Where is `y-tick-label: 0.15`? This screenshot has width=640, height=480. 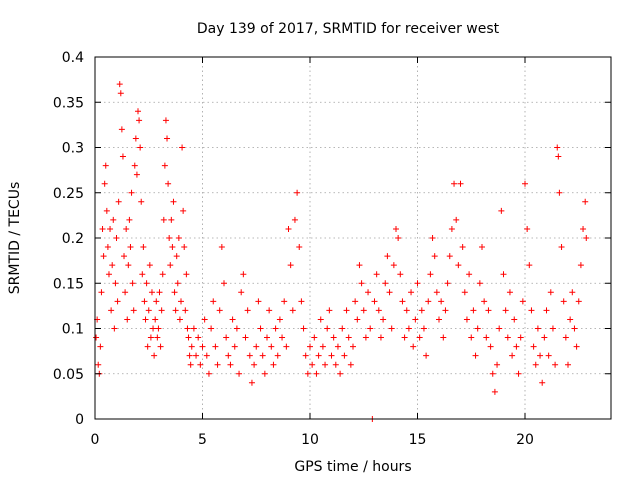
y-tick-label: 0.15 is located at coordinates (68, 284).